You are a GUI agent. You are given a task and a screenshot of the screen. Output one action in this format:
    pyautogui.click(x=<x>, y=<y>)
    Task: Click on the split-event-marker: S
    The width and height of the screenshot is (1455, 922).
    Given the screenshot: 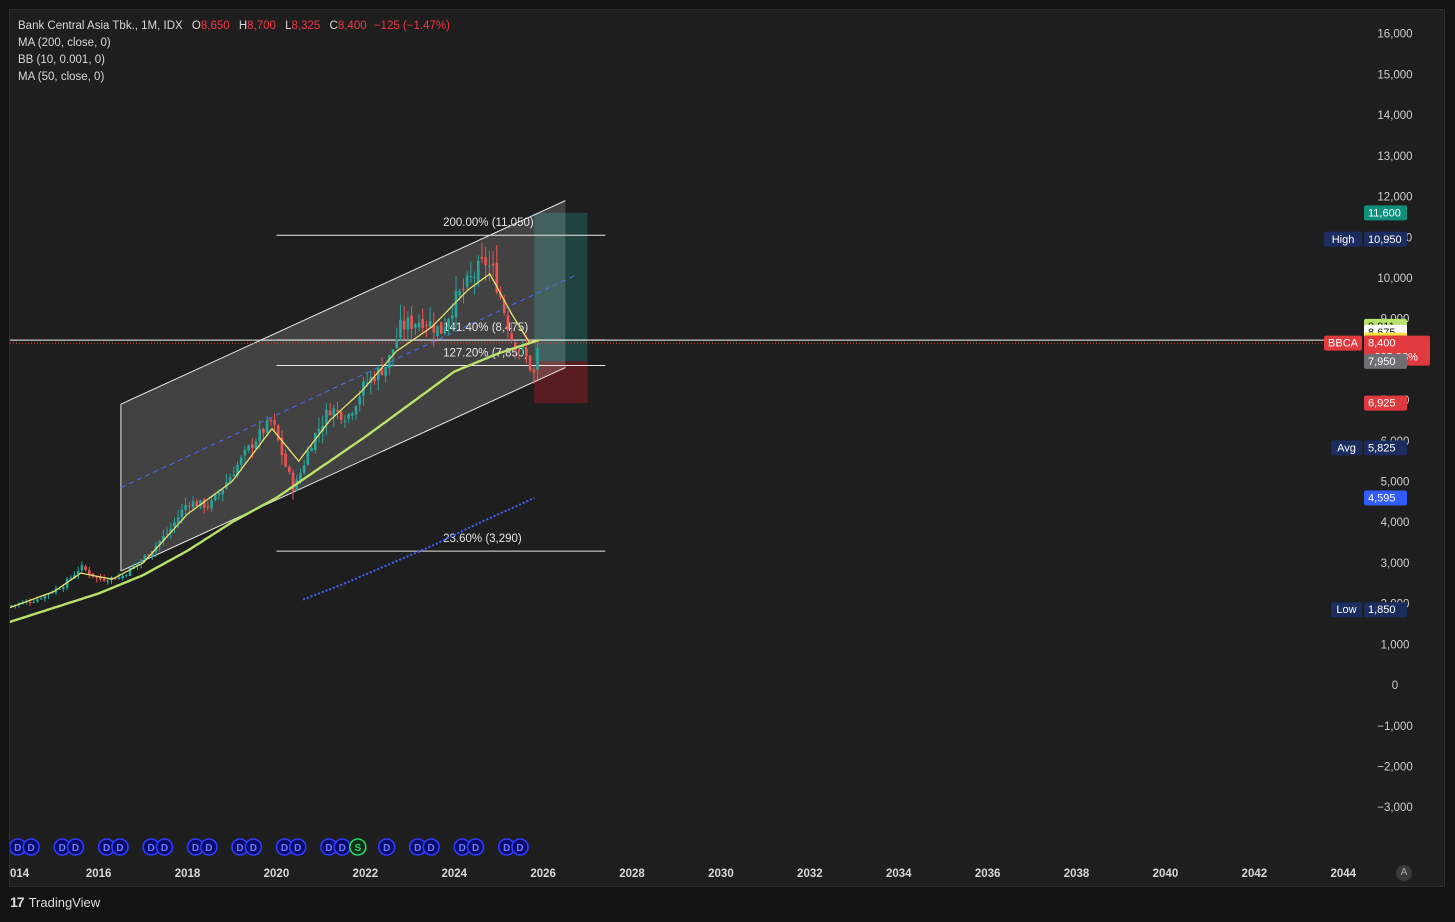 What is the action you would take?
    pyautogui.click(x=357, y=847)
    